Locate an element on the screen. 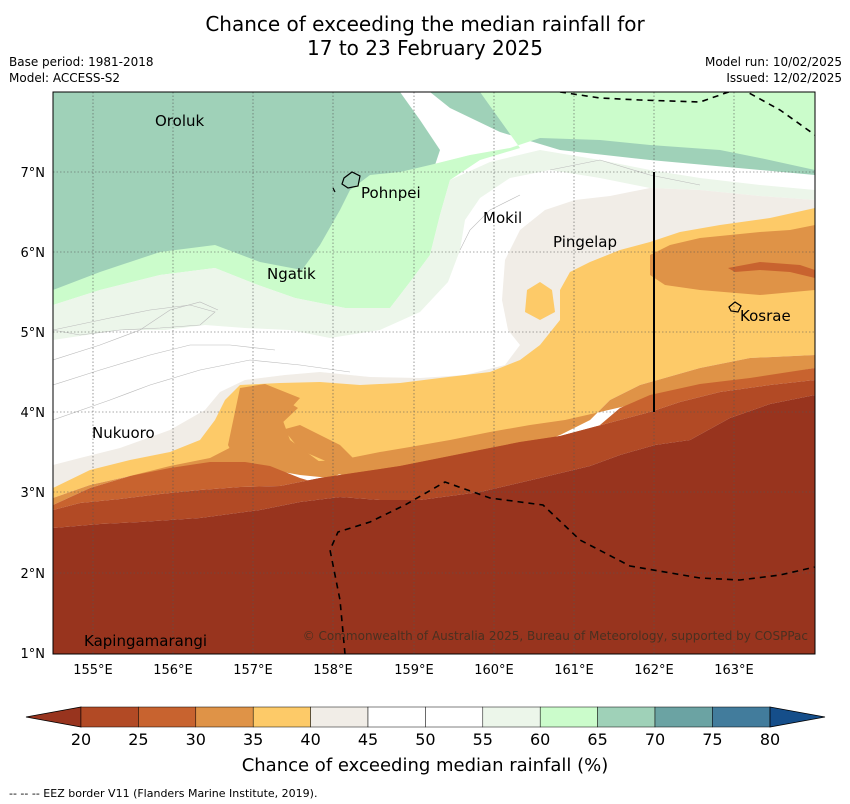  colorbar-tick-label: 20 is located at coordinates (81, 739).